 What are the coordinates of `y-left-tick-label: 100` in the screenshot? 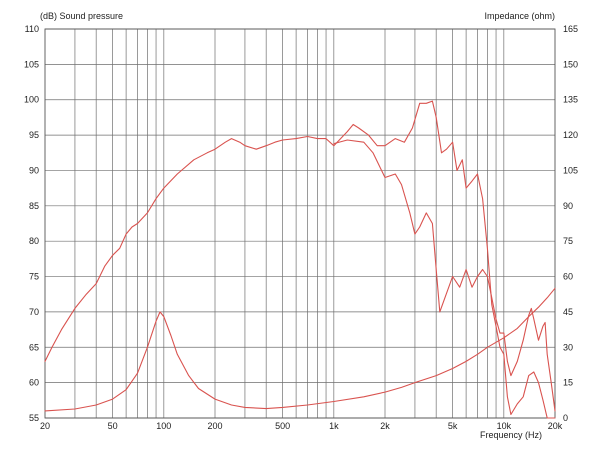 It's located at (31, 100).